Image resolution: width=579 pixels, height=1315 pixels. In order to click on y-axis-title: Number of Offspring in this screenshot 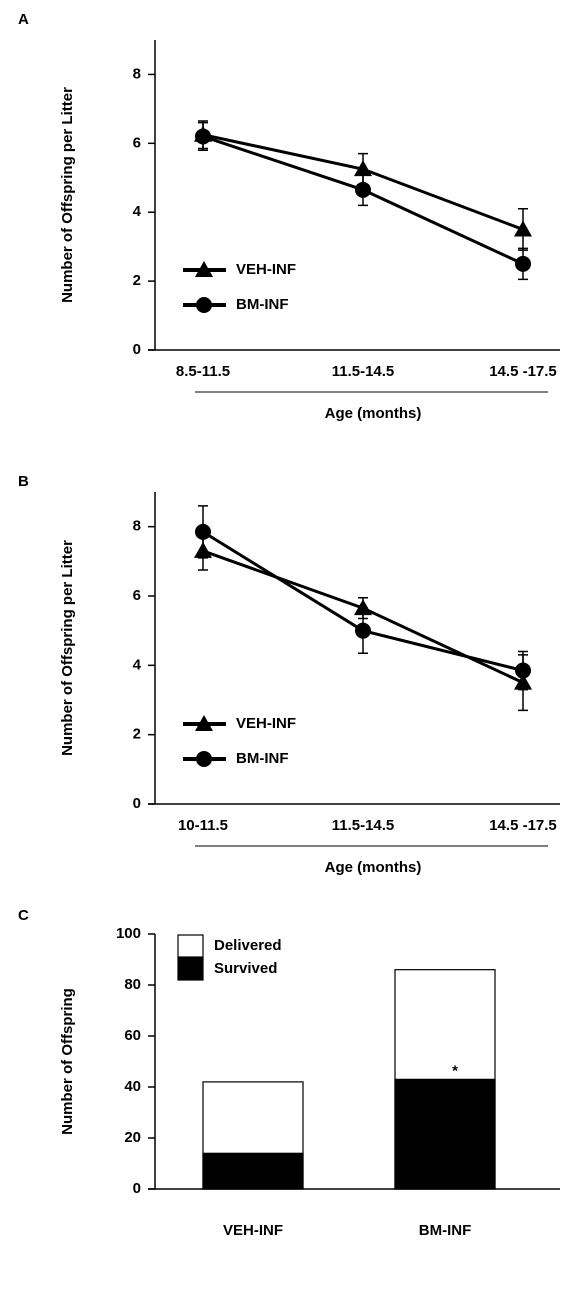, I will do `click(67, 1061)`.